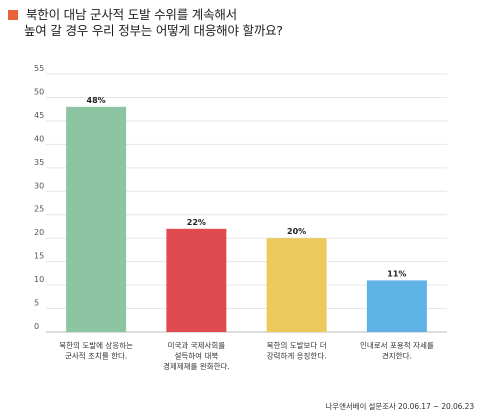  I want to click on x-tick-label: 미국과 국제사회를, so click(197, 345).